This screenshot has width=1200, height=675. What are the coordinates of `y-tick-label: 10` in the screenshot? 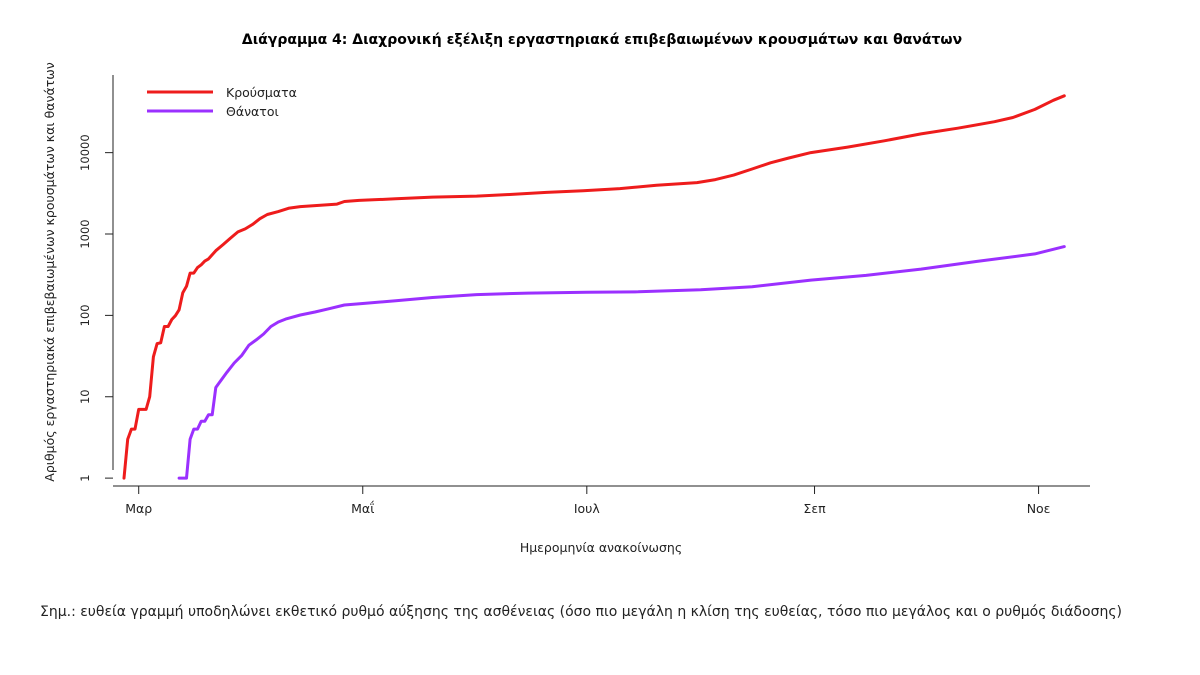 It's located at (85, 396).